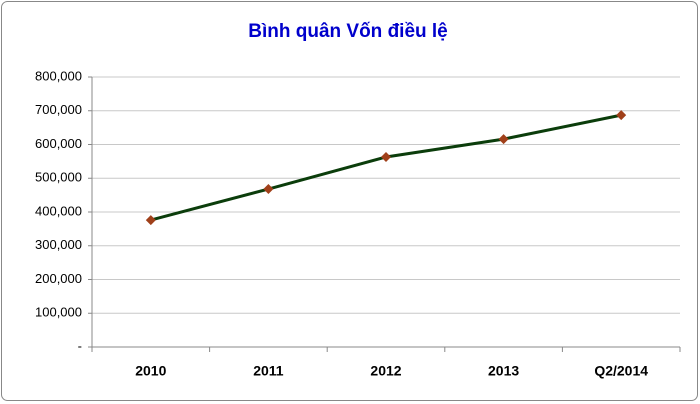 This screenshot has height=404, width=700. Describe the element at coordinates (58, 244) in the screenshot. I see `y-tick-label: 300,000` at that location.